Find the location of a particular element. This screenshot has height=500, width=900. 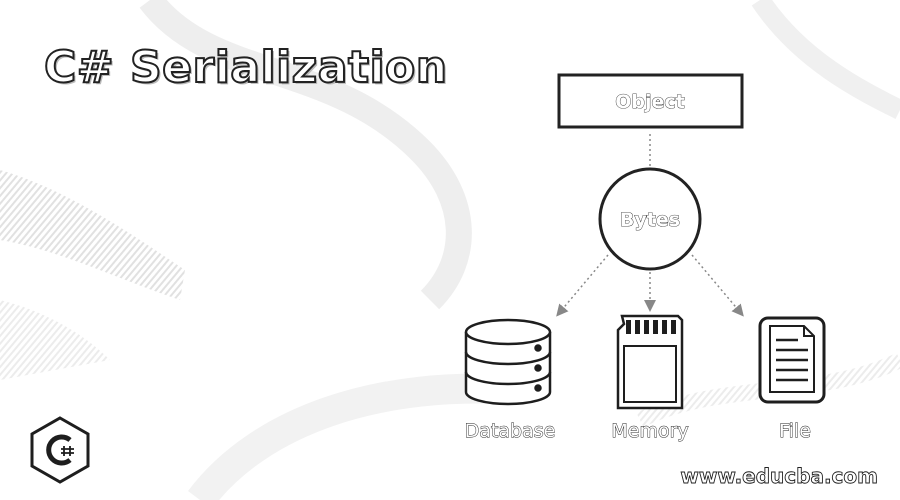

bytes-node: Bytes is located at coordinates (650, 219).